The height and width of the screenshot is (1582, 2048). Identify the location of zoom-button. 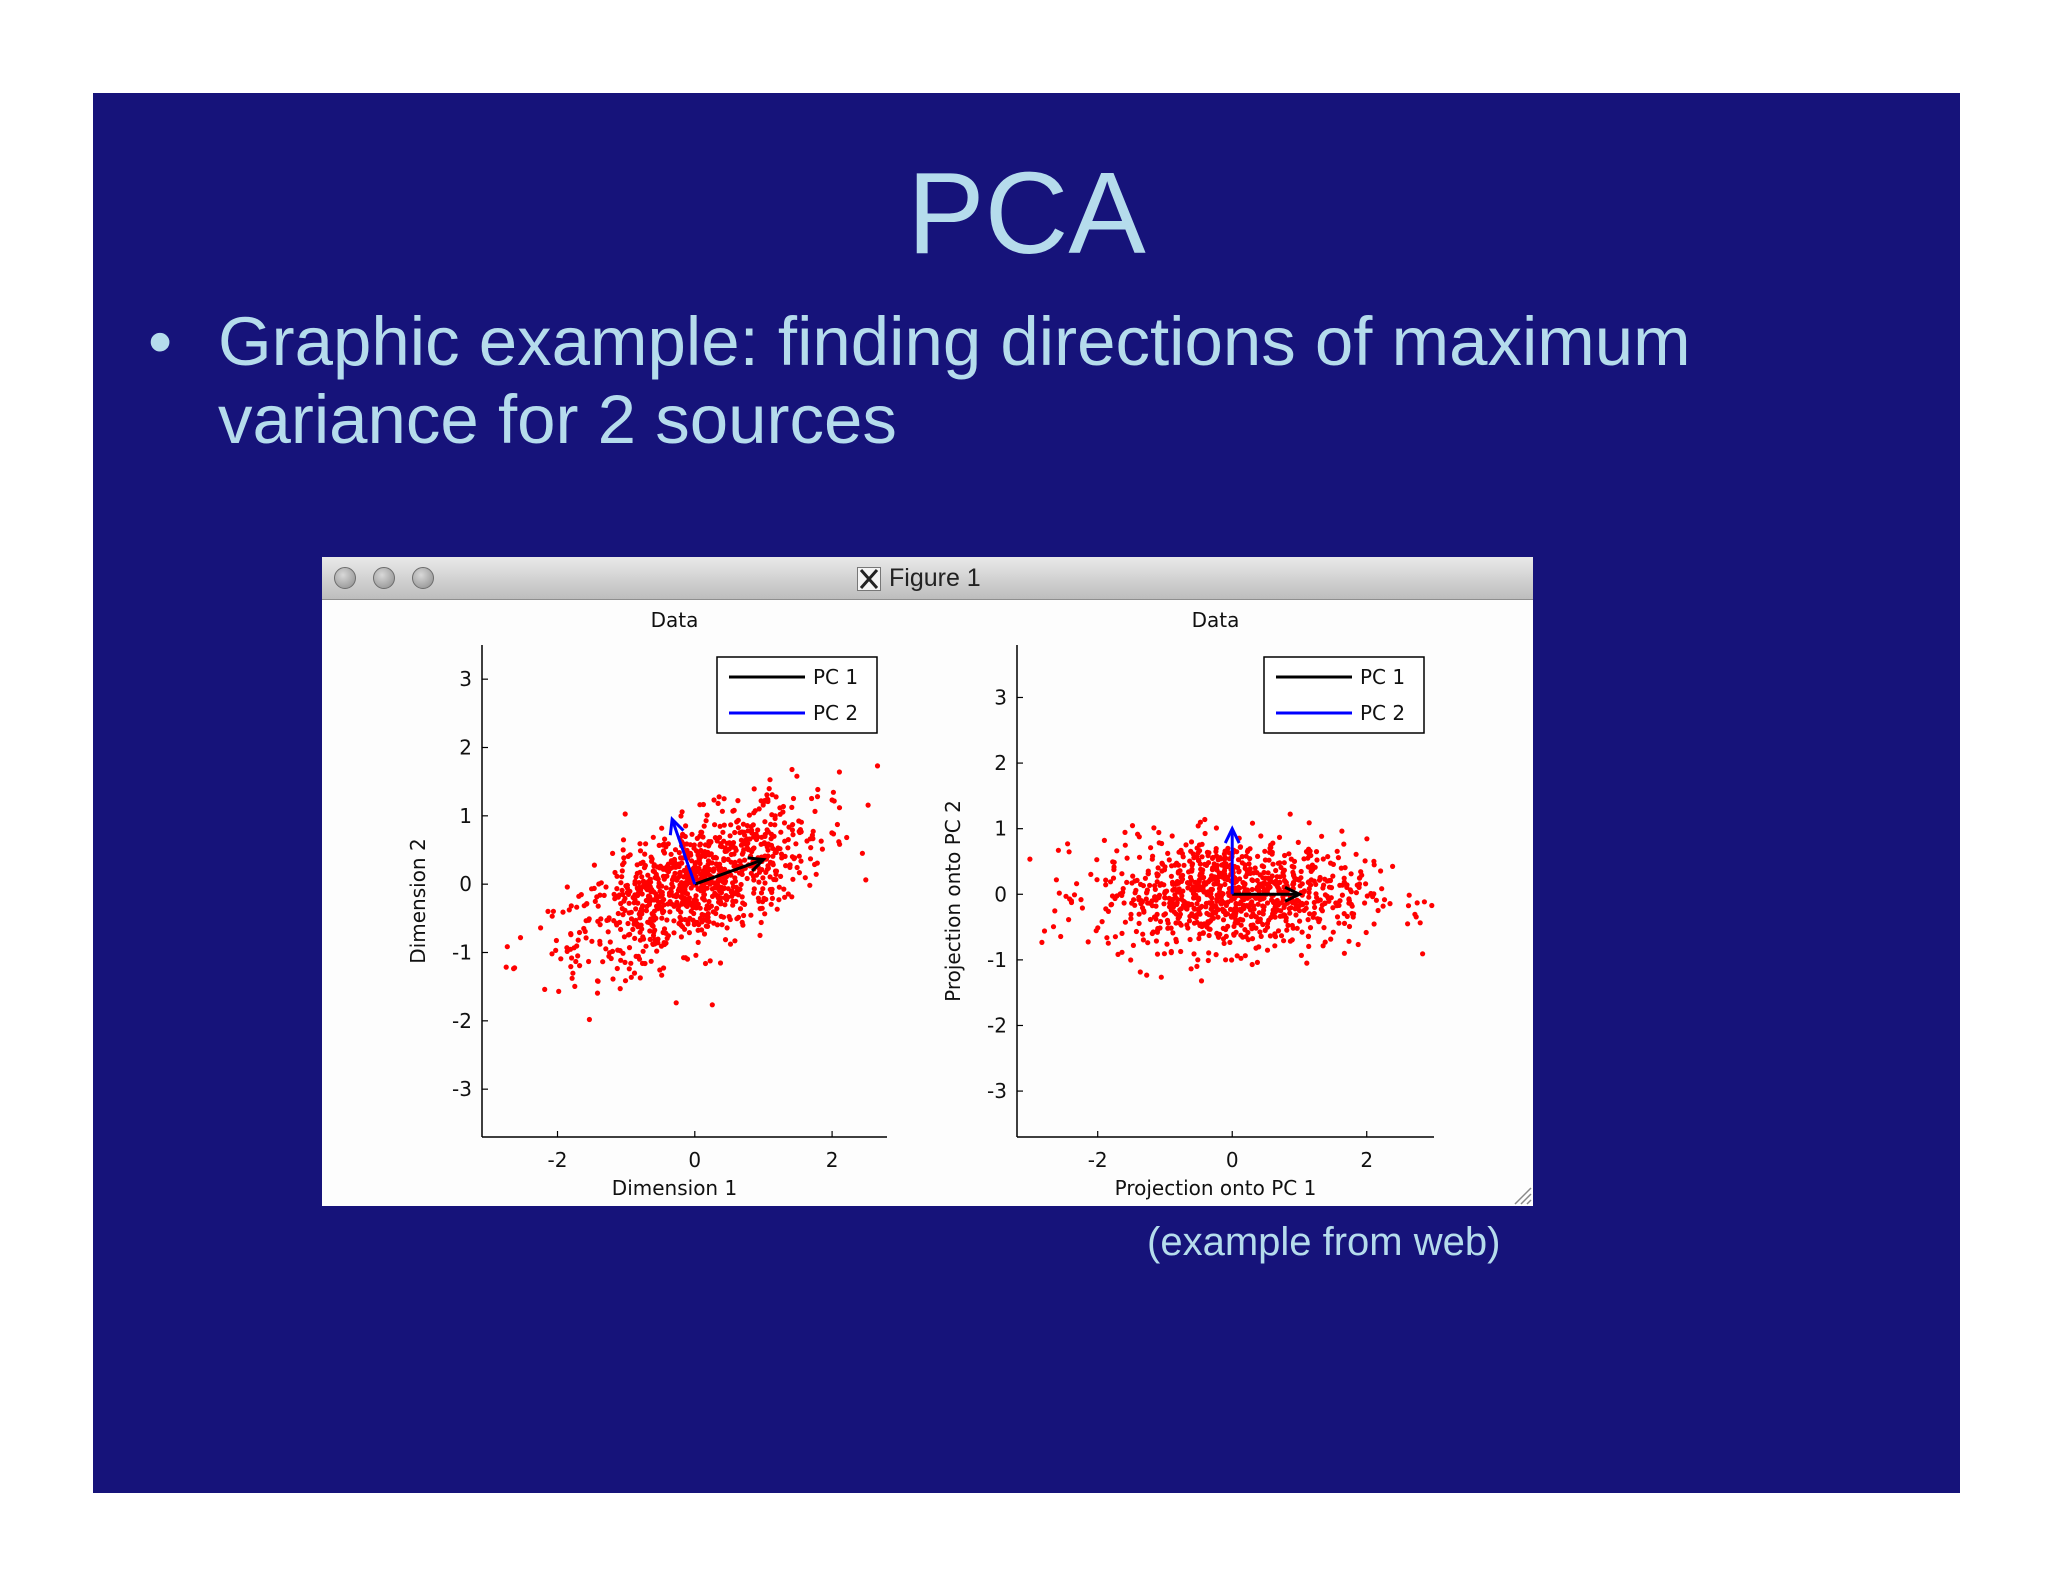
(423, 578).